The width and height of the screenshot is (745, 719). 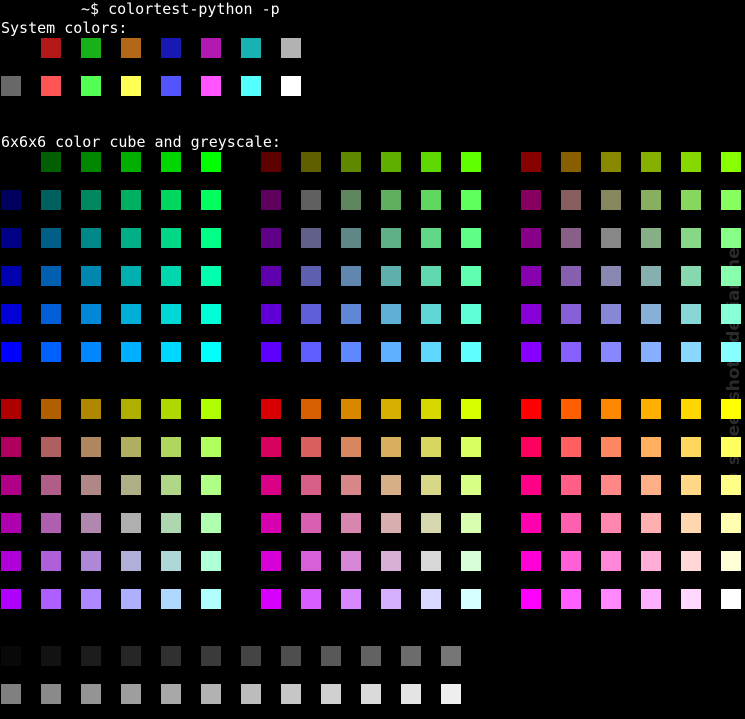 I want to click on command-prompt: ~$ colortest-python -p, so click(x=180, y=9).